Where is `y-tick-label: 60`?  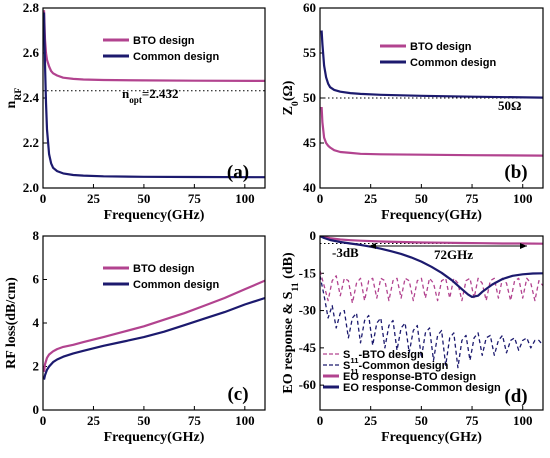
y-tick-label: 60 is located at coordinates (309, 7).